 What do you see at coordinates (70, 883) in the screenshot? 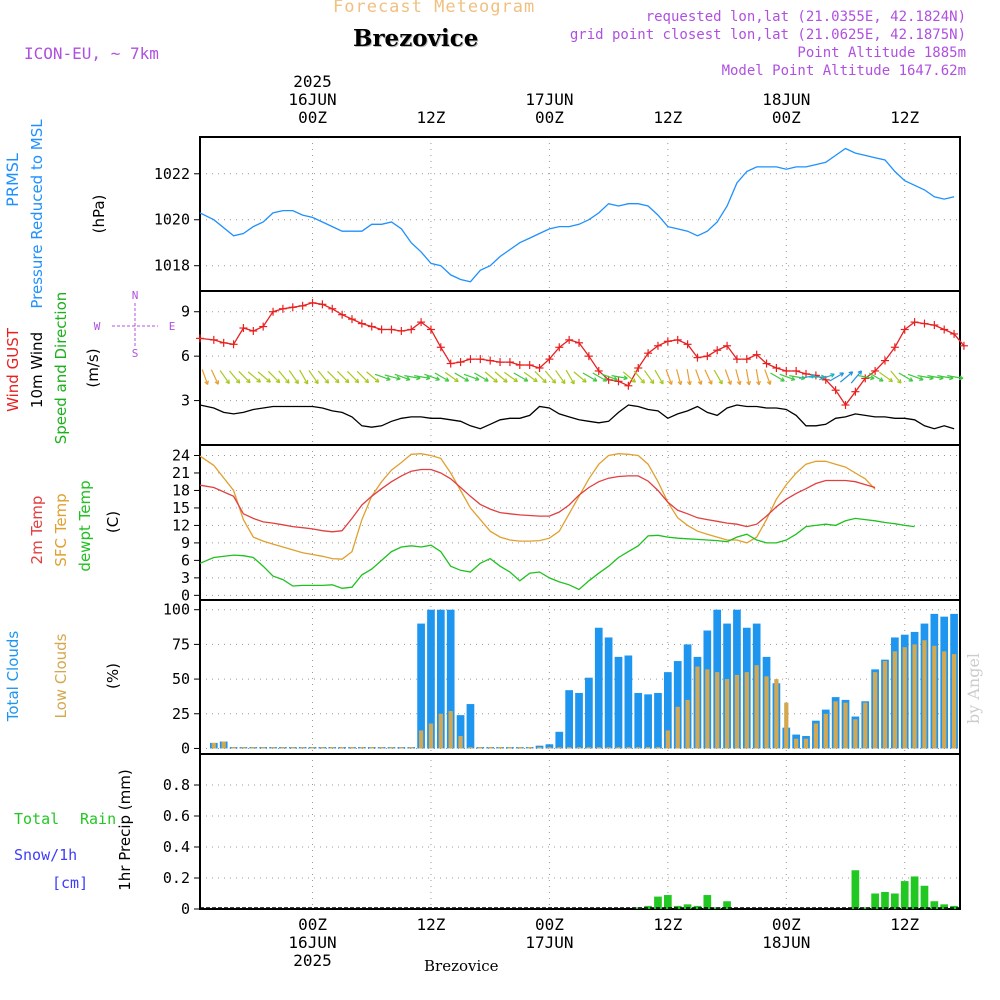
I see `precip-cm-label: [cm]` at bounding box center [70, 883].